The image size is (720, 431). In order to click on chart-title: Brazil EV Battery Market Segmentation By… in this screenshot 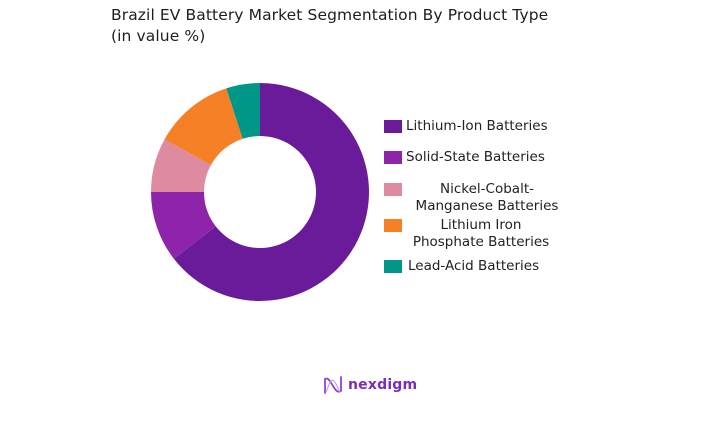, I will do `click(329, 26)`.